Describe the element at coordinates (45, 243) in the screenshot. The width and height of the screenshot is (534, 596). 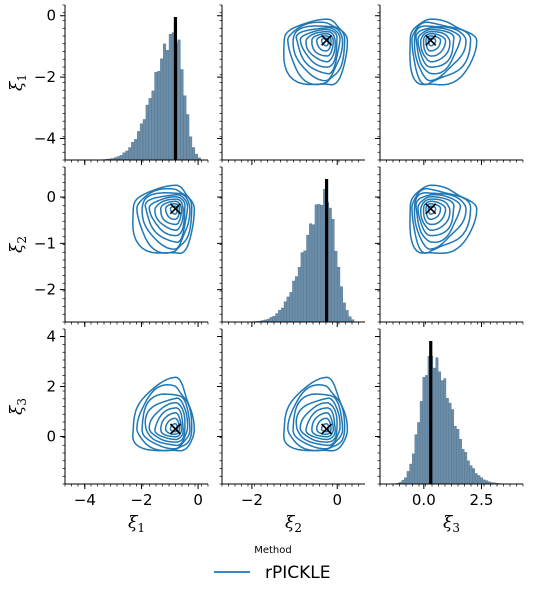
I see `y-tick-label: −1` at that location.